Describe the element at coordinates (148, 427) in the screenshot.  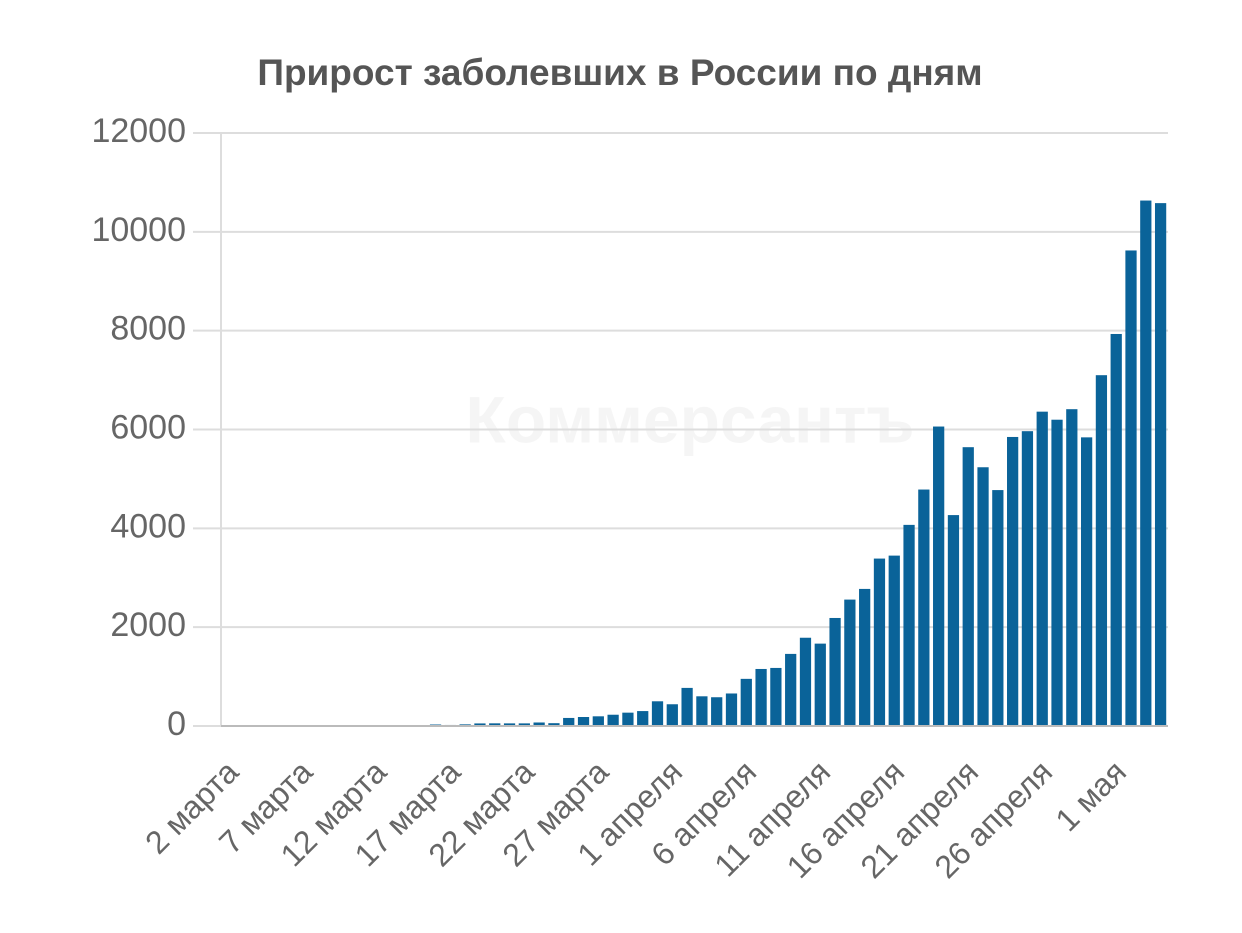
I see `y-tick-label: 6000` at that location.